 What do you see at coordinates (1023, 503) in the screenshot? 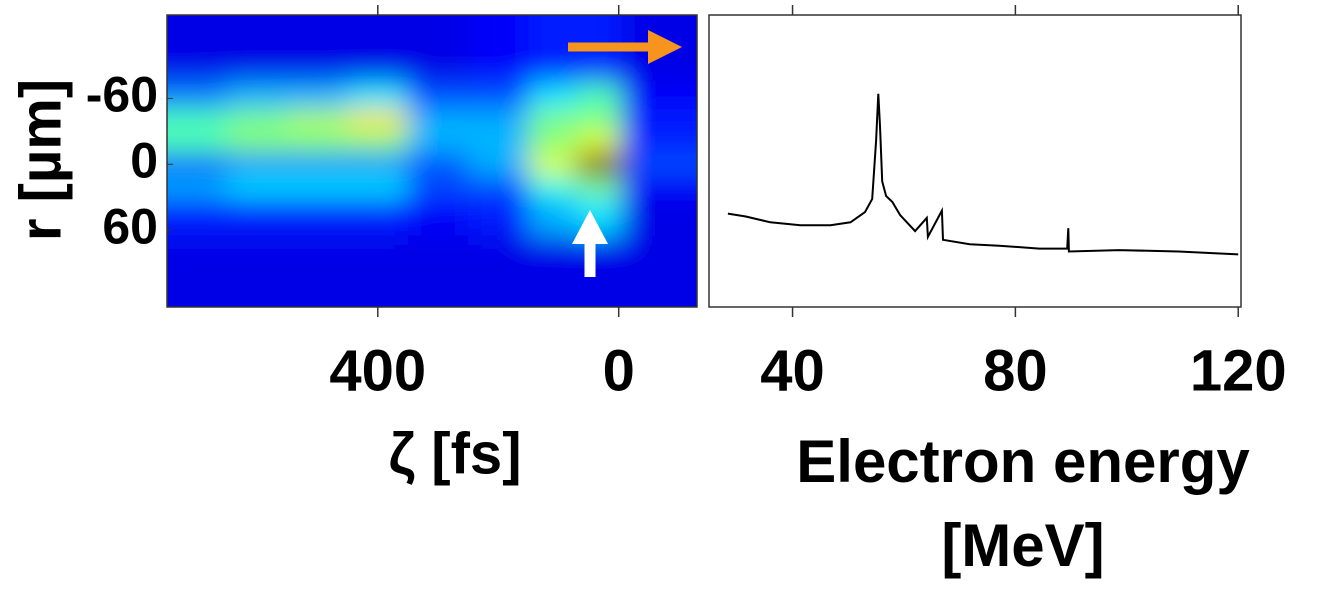
I see `x-axis-label: Electron energy [MeV]` at bounding box center [1023, 503].